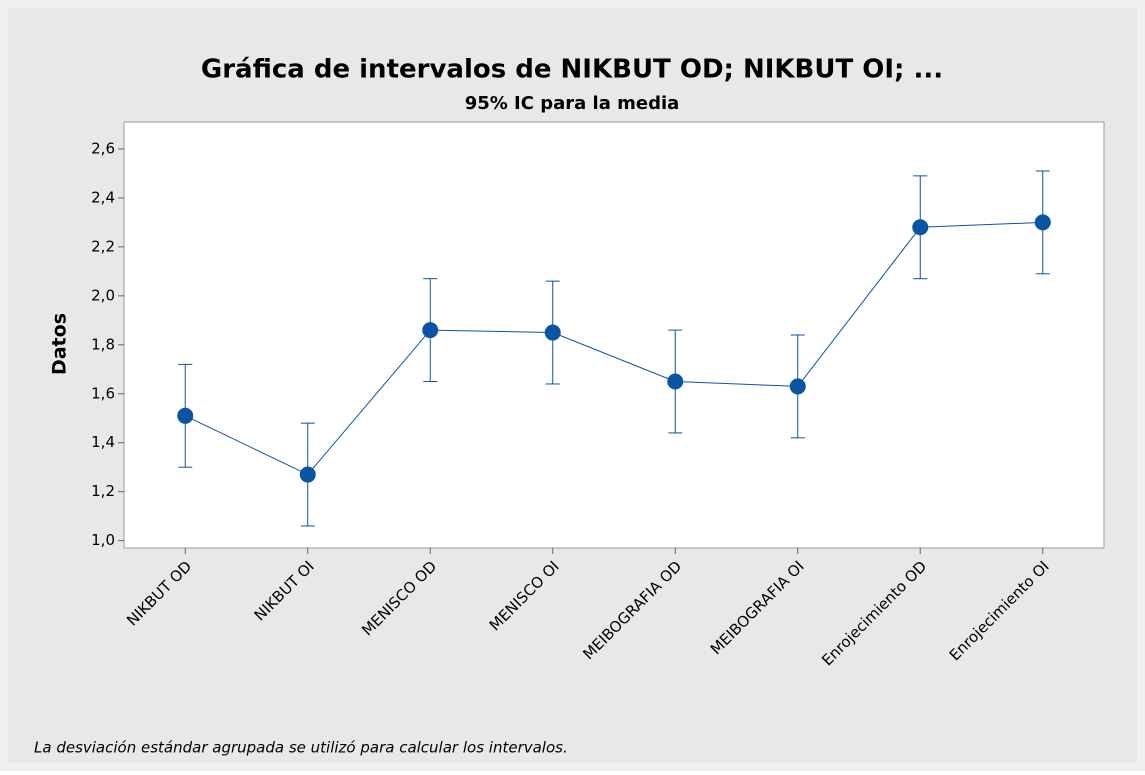 This screenshot has height=775, width=1145. I want to click on y-tick-label: 1,0, so click(103, 540).